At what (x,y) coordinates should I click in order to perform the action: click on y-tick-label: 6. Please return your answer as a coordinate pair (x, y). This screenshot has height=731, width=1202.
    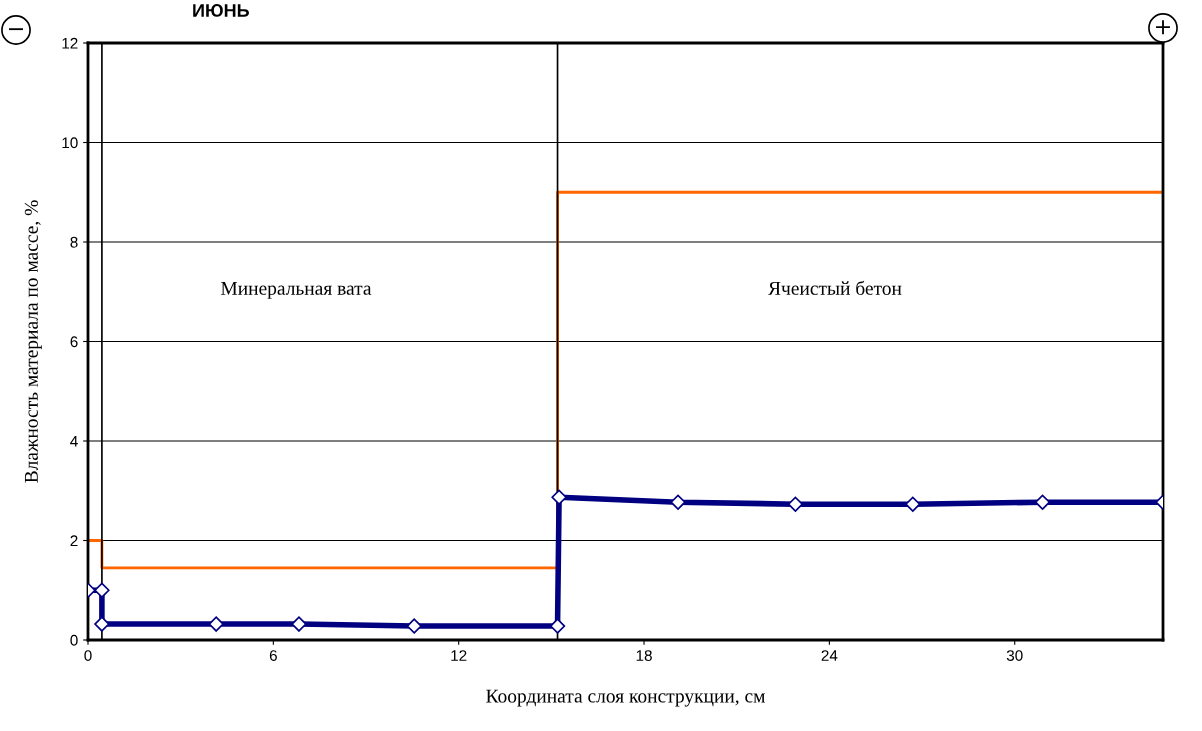
    Looking at the image, I should click on (74, 342).